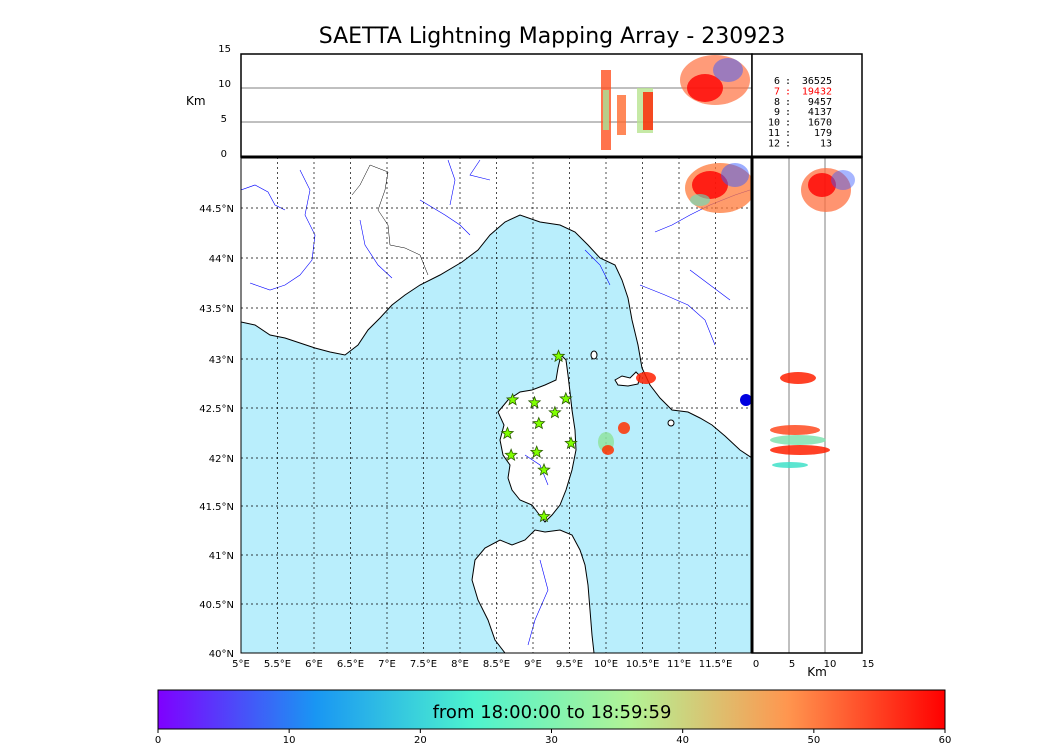  I want to click on capraia-island, so click(594, 355).